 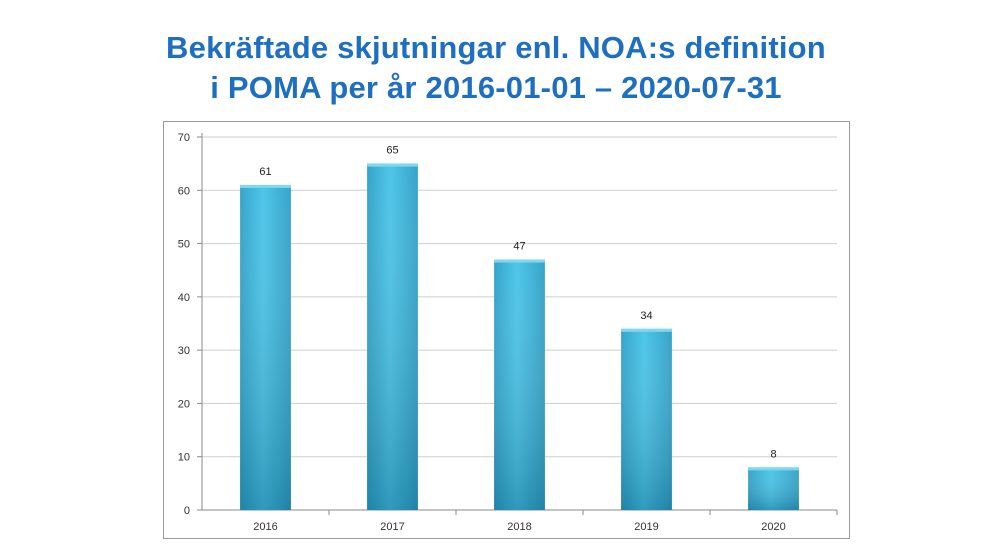 I want to click on y-tick-label: 40, so click(x=184, y=298).